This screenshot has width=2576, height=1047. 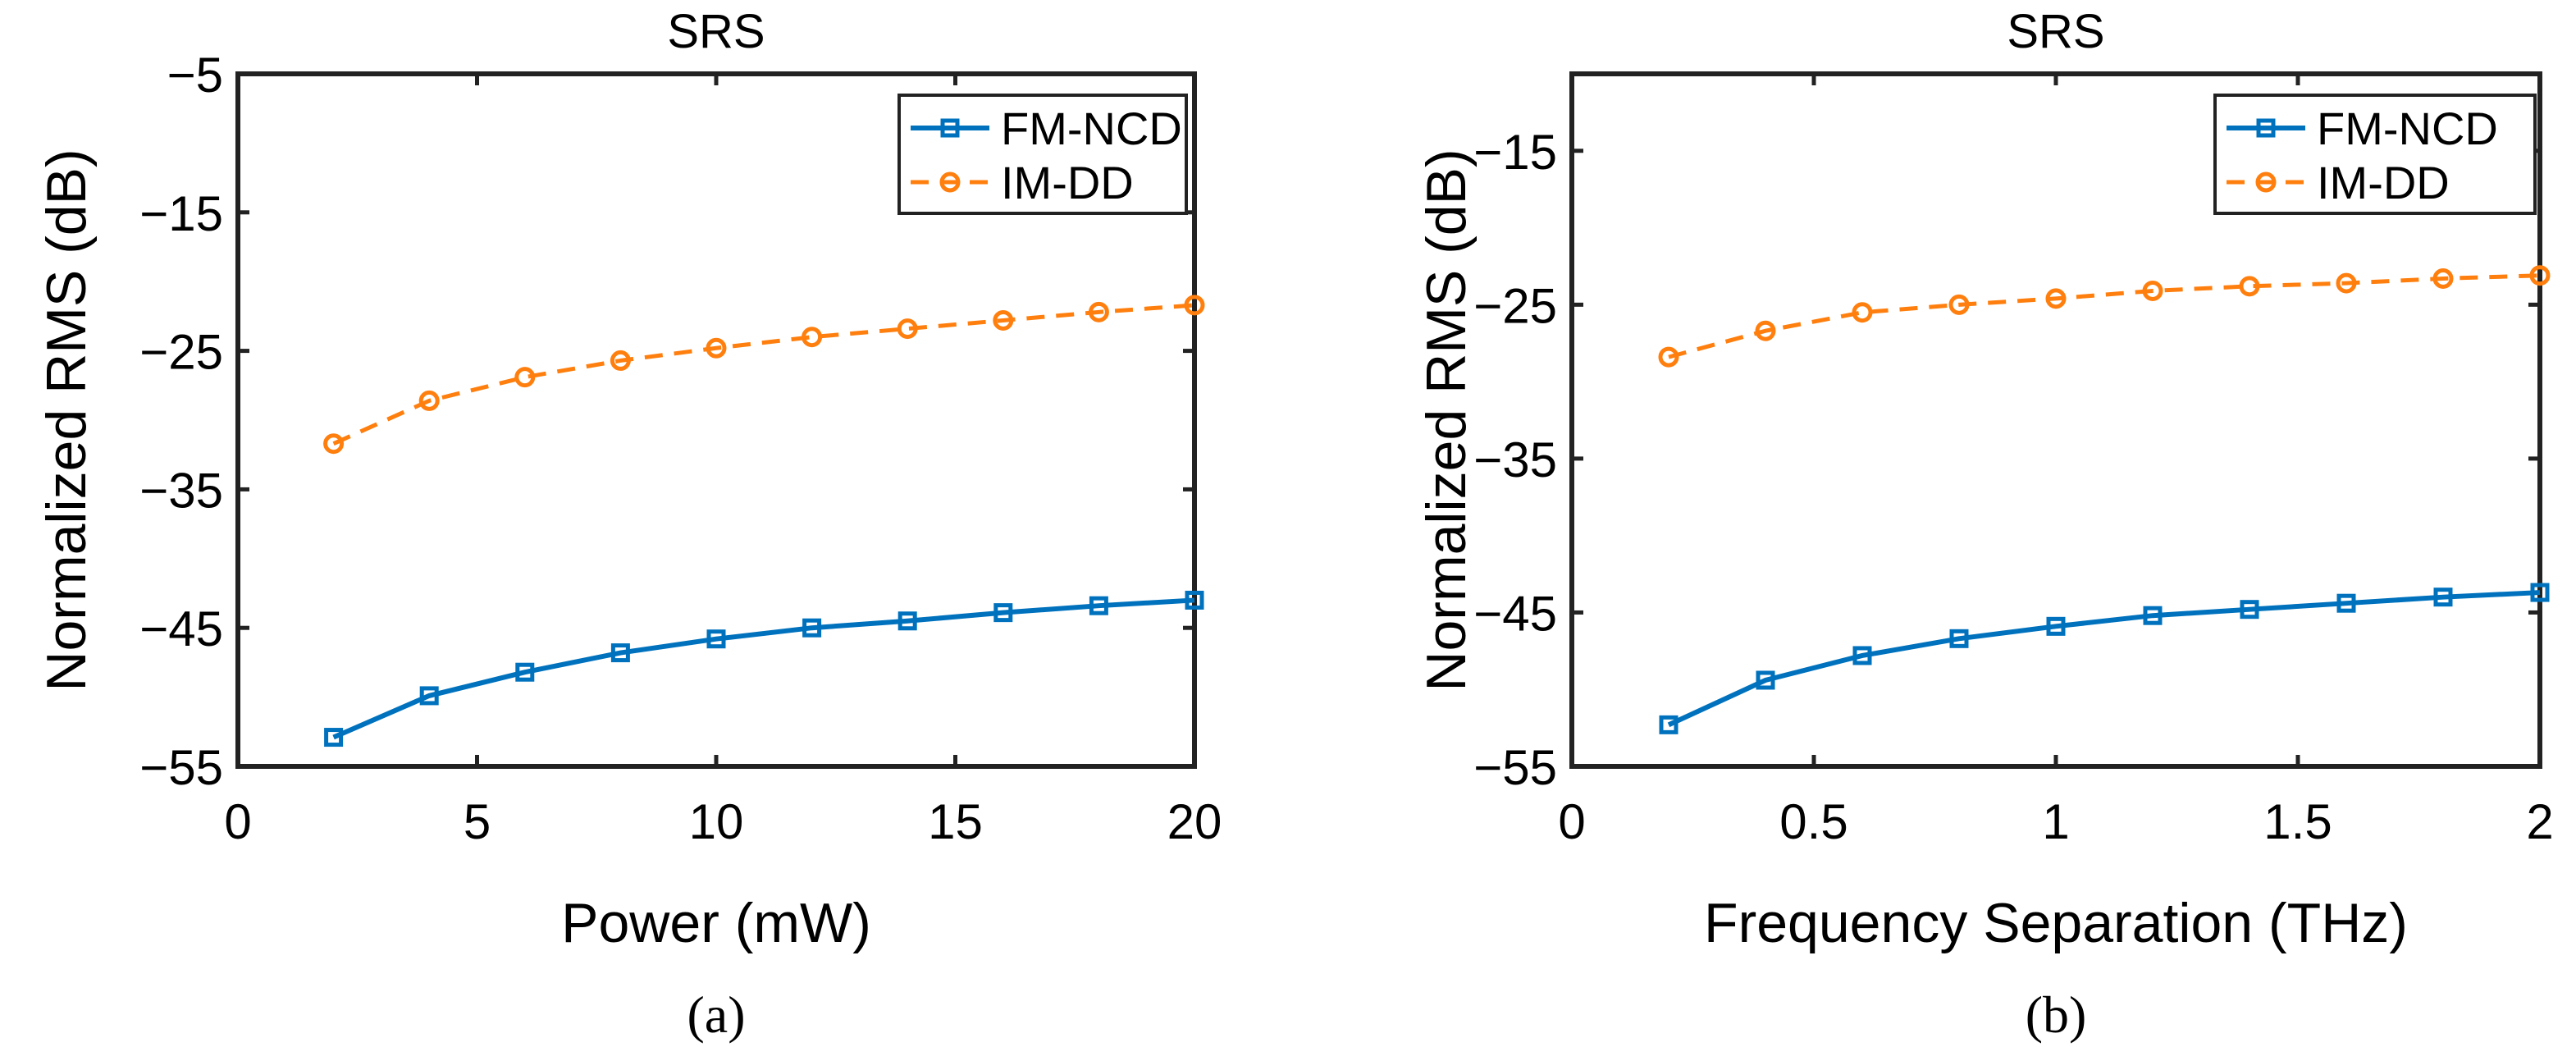 I want to click on y-tick-label: −5, so click(x=195, y=75).